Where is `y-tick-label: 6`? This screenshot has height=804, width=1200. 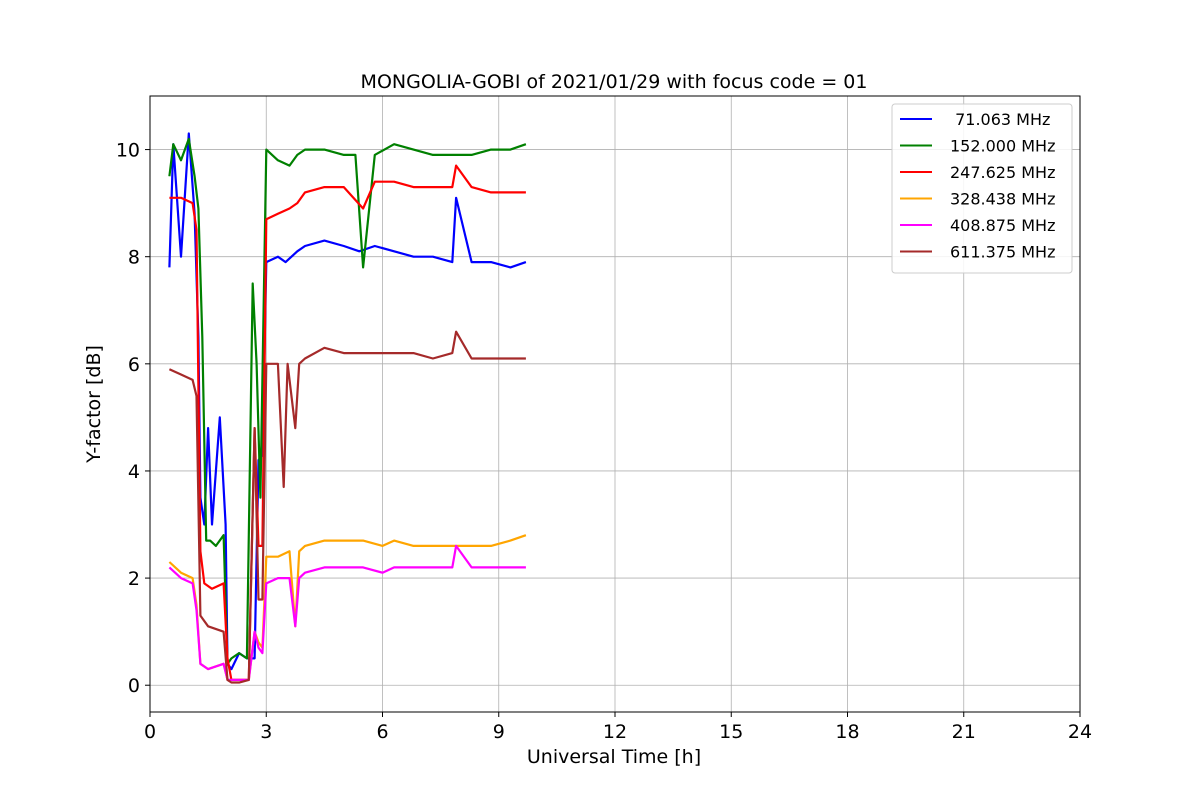
y-tick-label: 6 is located at coordinates (134, 365).